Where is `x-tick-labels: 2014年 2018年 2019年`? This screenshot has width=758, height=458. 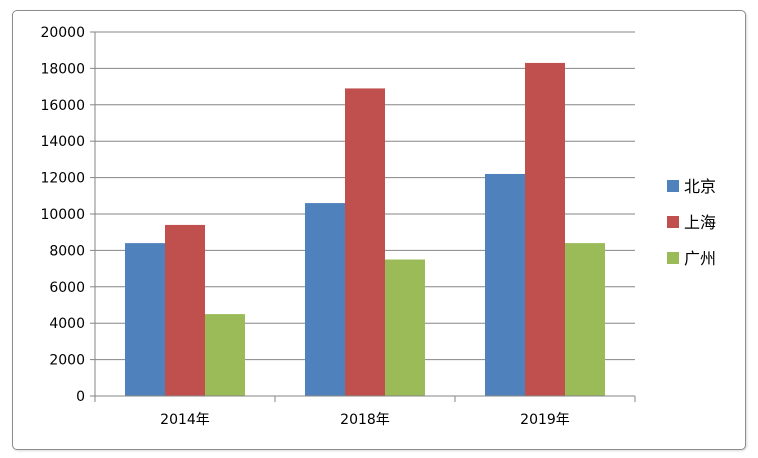 x-tick-labels: 2014年 2018年 2019年 is located at coordinates (365, 420).